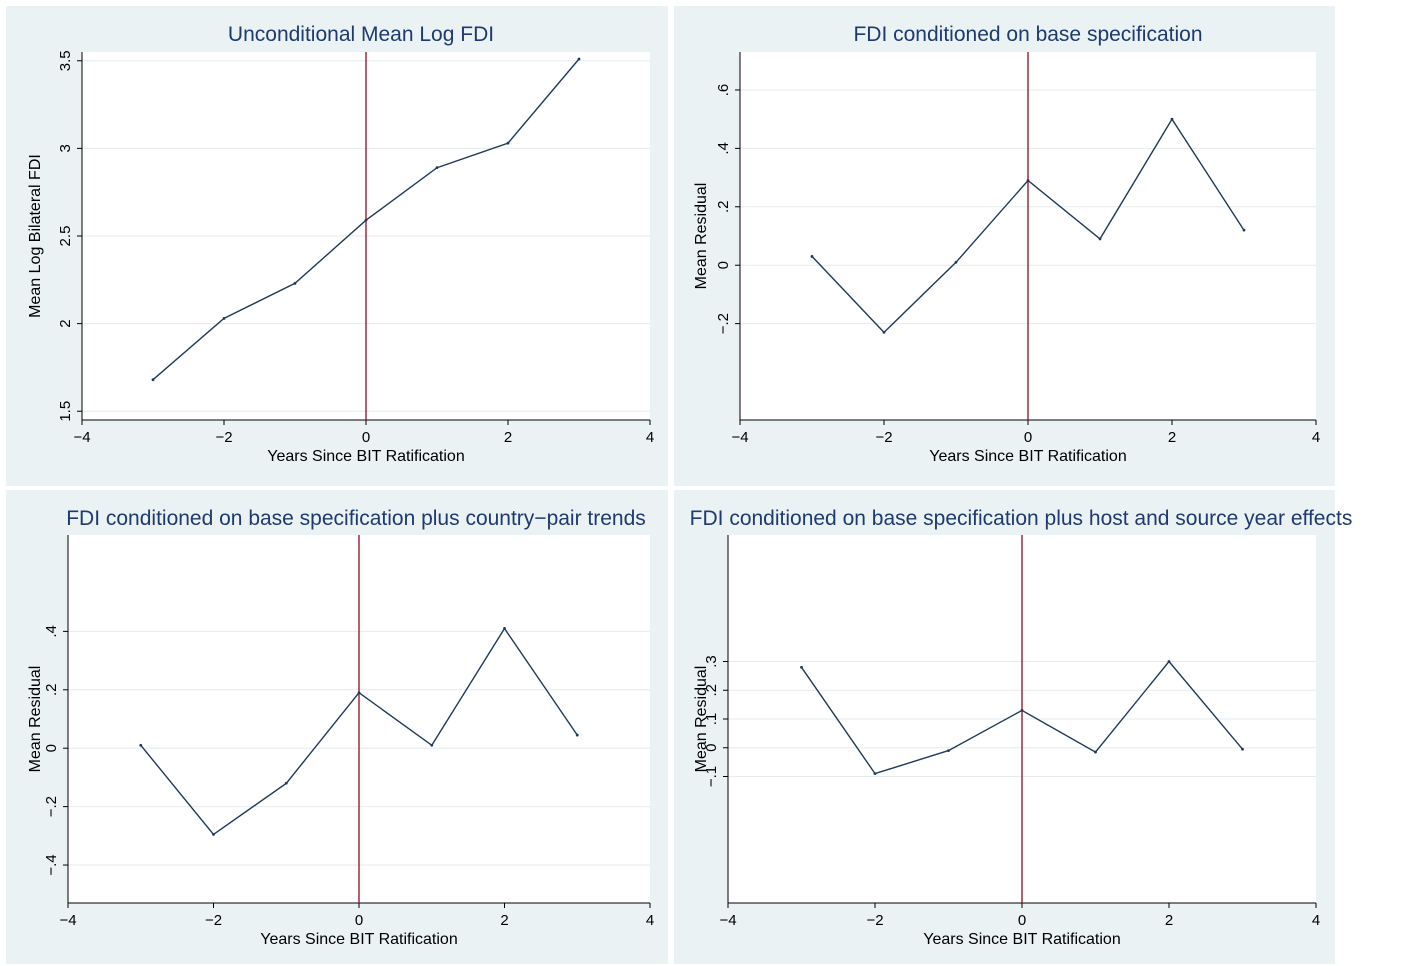 This screenshot has width=1406, height=966. I want to click on y-tick-label: 1.5, so click(65, 411).